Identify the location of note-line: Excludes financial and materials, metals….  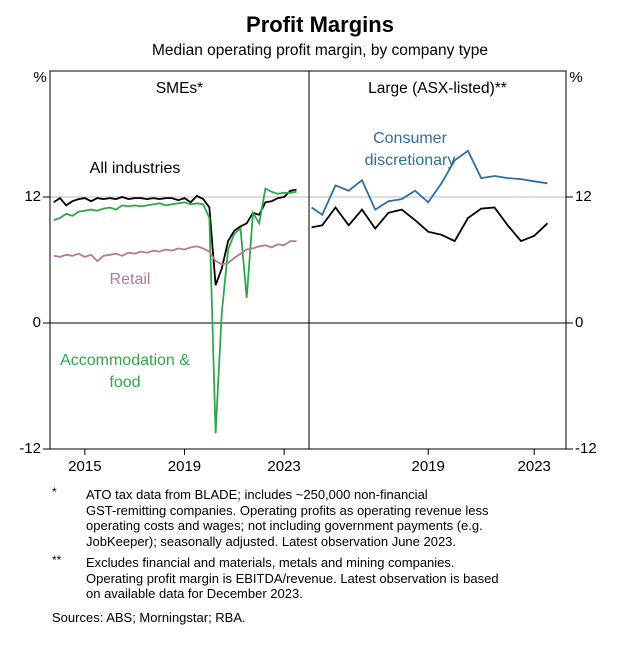
(270, 562).